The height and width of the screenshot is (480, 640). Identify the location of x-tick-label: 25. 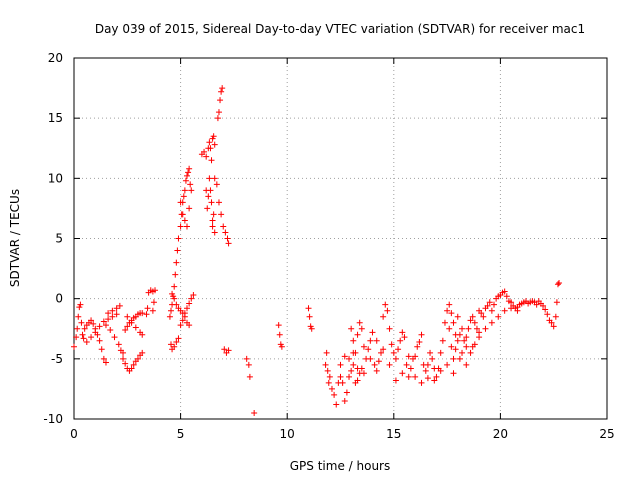
(606, 434).